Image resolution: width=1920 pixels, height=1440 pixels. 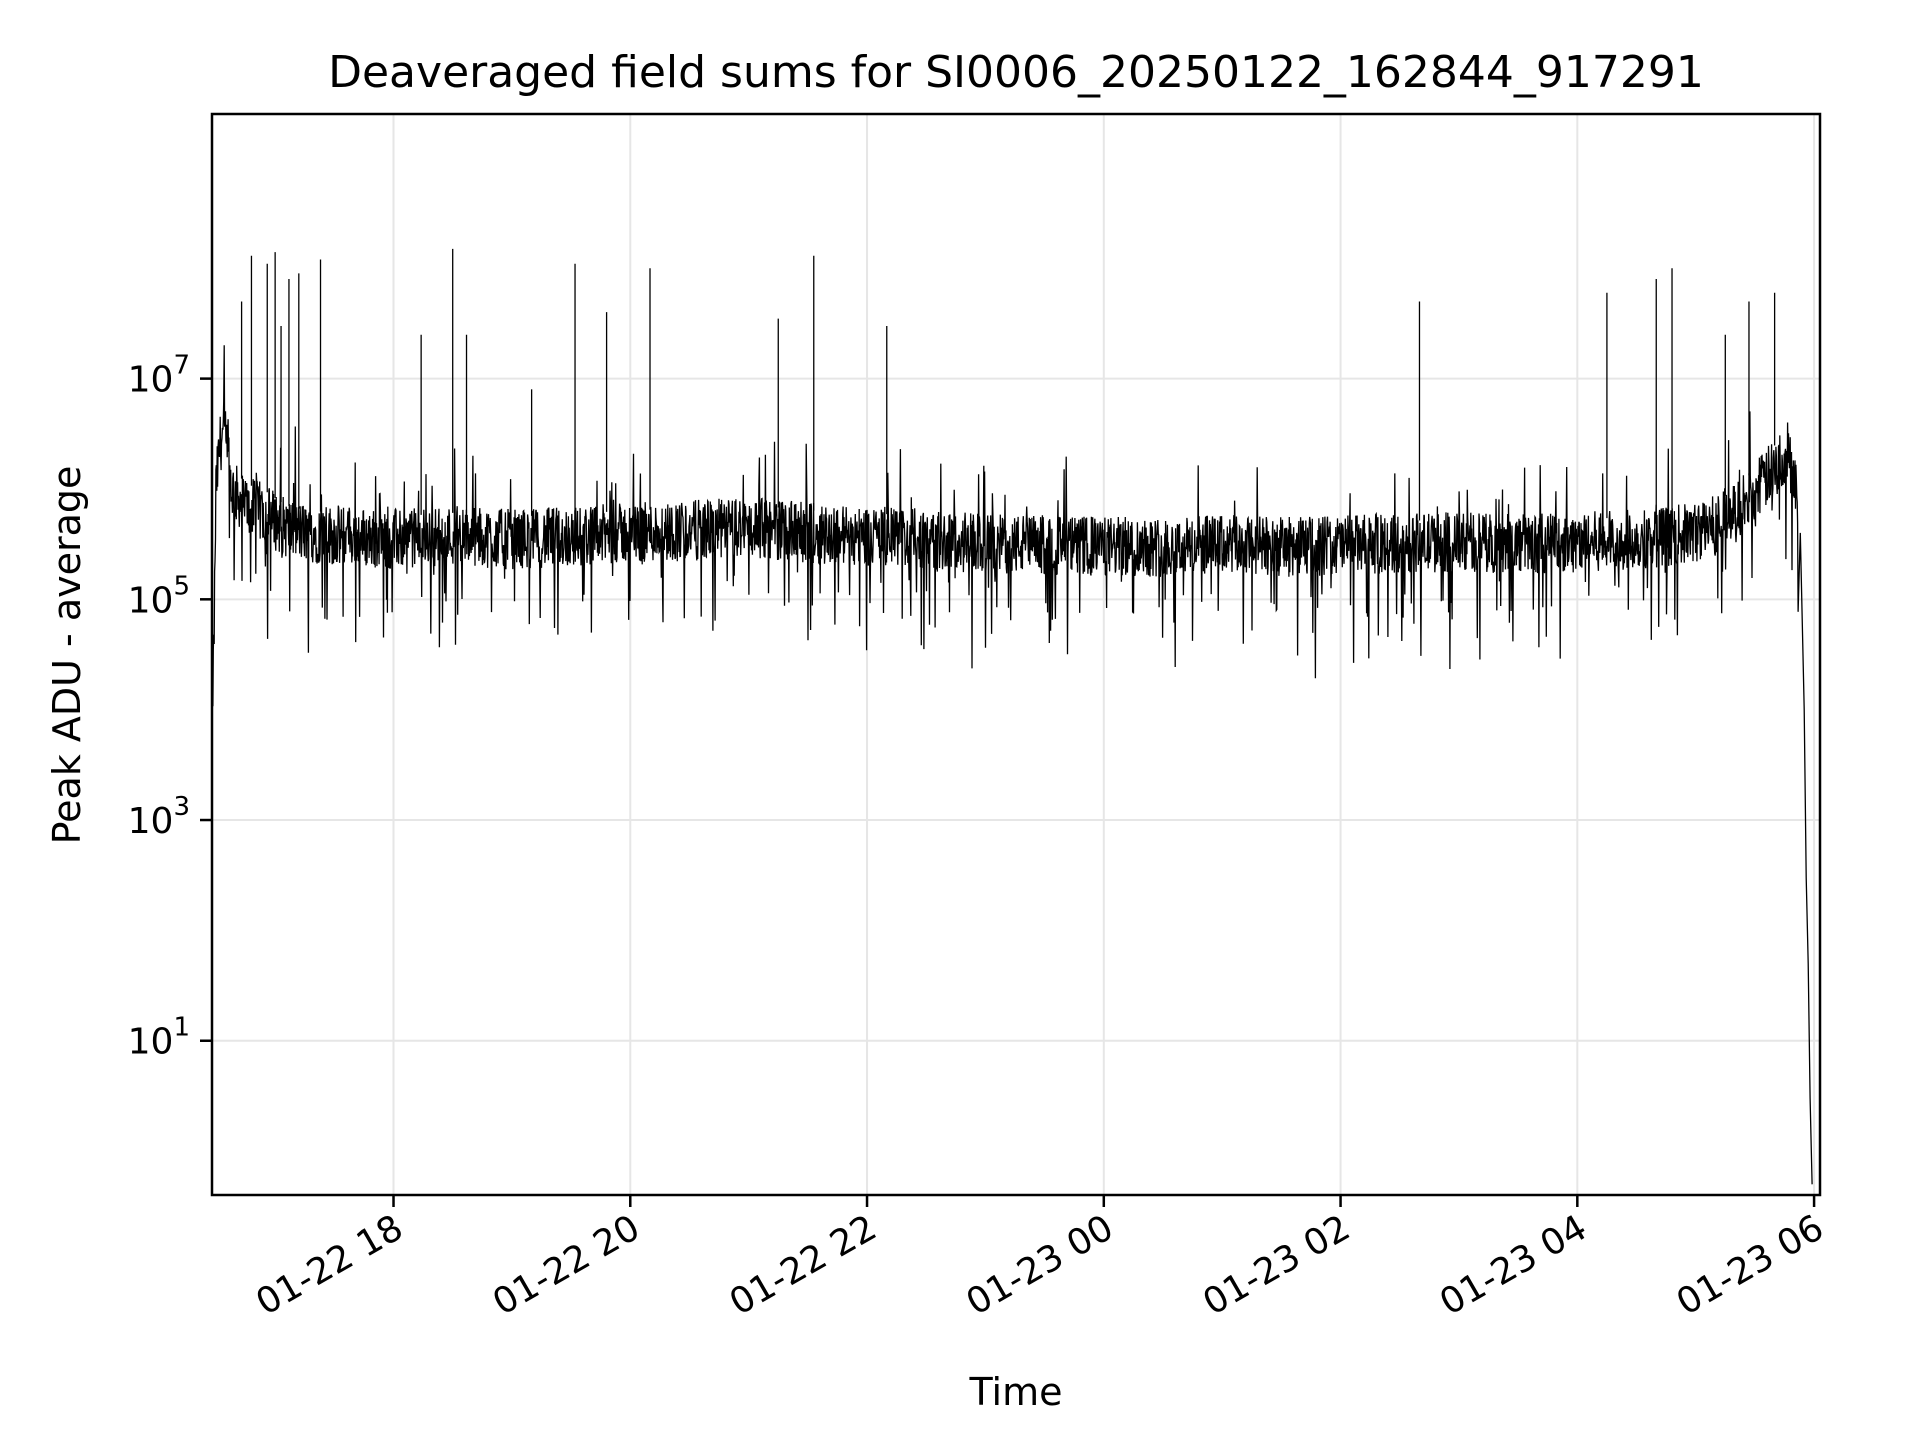 What do you see at coordinates (566, 1265) in the screenshot?
I see `x-tick-label: 01-22 20` at bounding box center [566, 1265].